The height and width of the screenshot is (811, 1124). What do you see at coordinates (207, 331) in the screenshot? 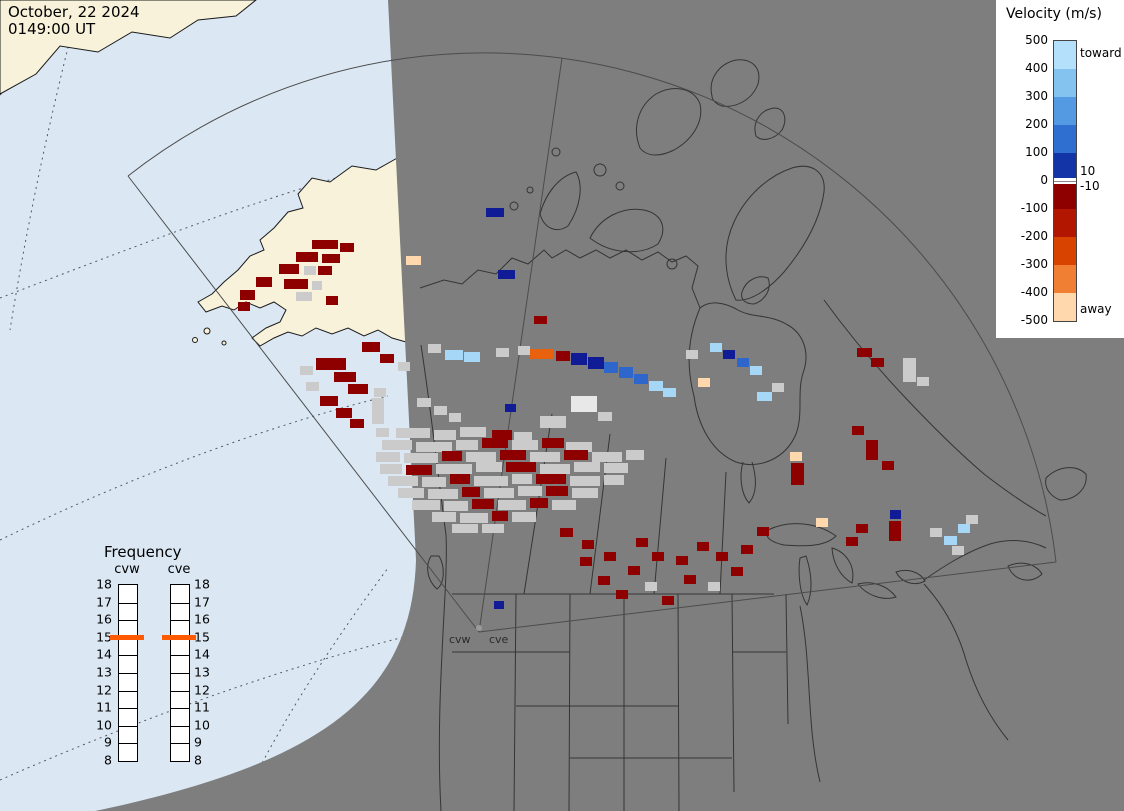
I see `aleutian-island` at bounding box center [207, 331].